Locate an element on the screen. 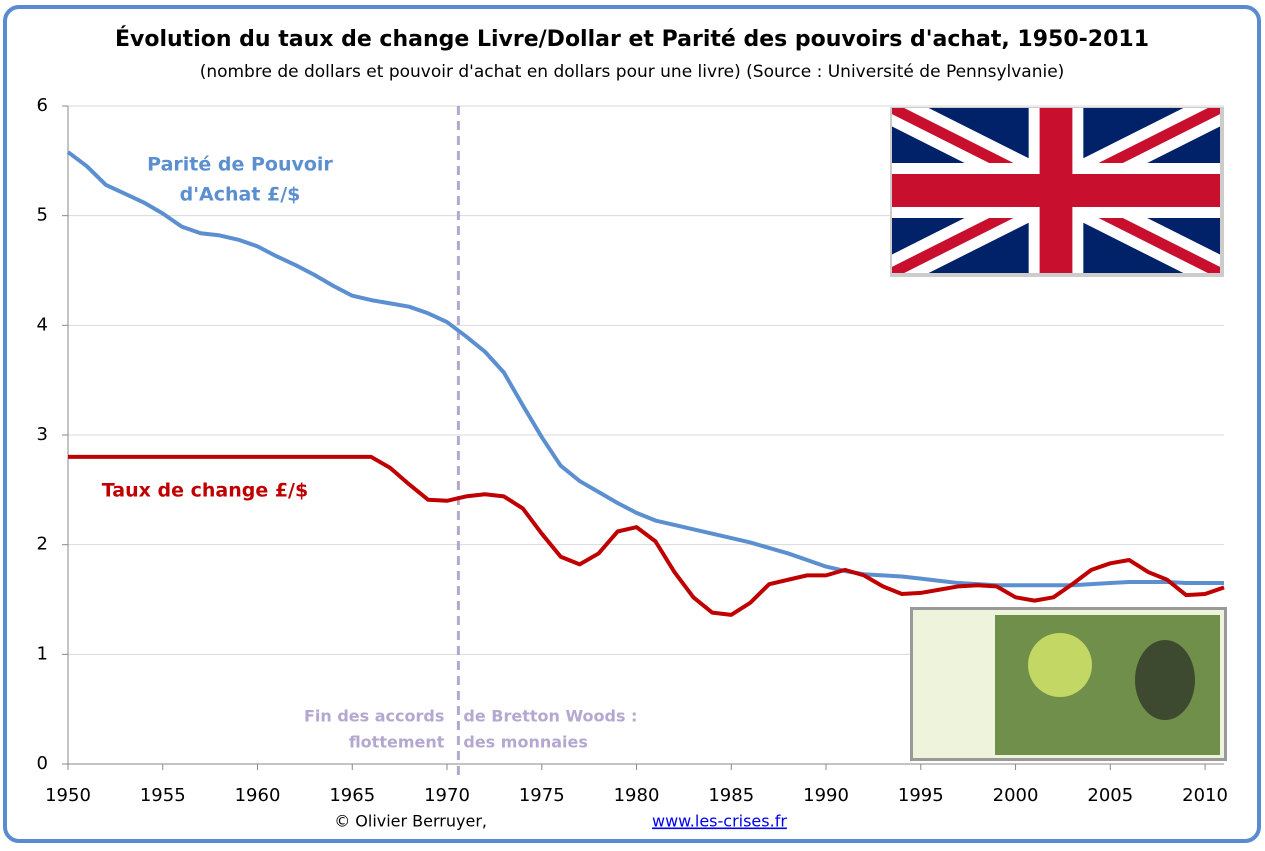 The image size is (1265, 851). reference-label: des monnaies is located at coordinates (525, 742).